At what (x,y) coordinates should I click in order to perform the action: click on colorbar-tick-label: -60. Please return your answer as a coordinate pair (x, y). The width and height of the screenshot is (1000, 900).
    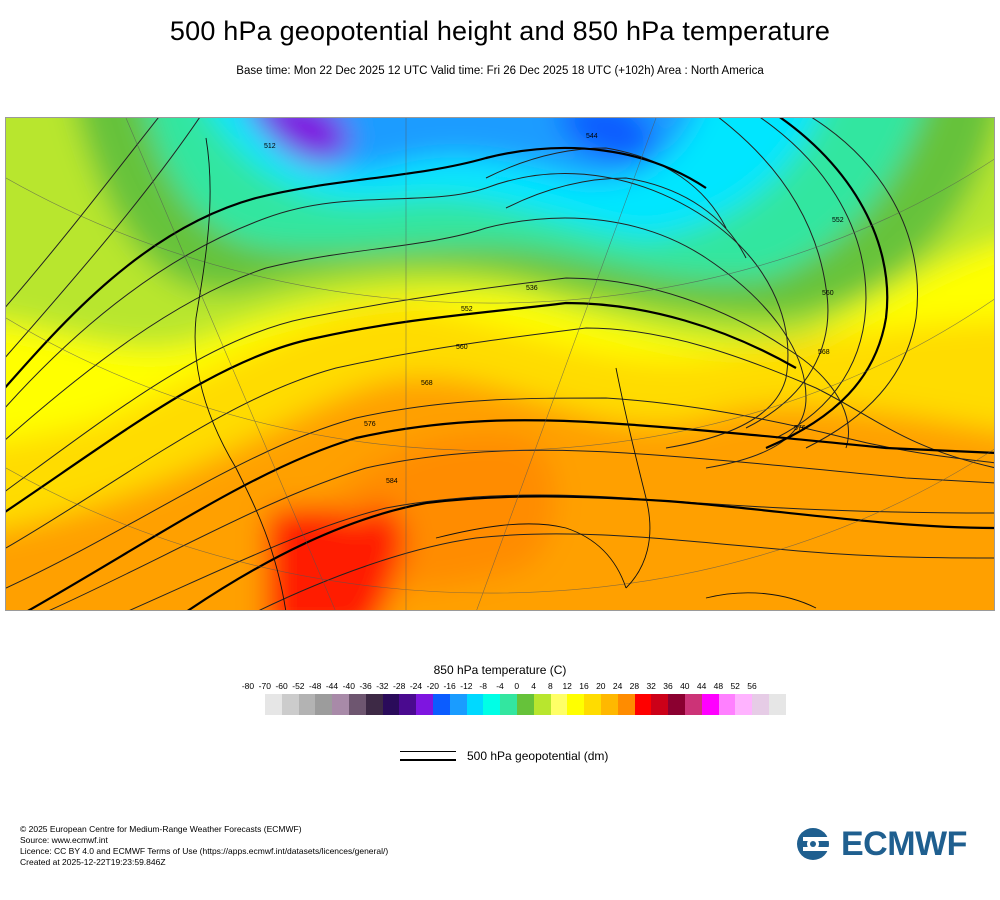
    Looking at the image, I should click on (281, 686).